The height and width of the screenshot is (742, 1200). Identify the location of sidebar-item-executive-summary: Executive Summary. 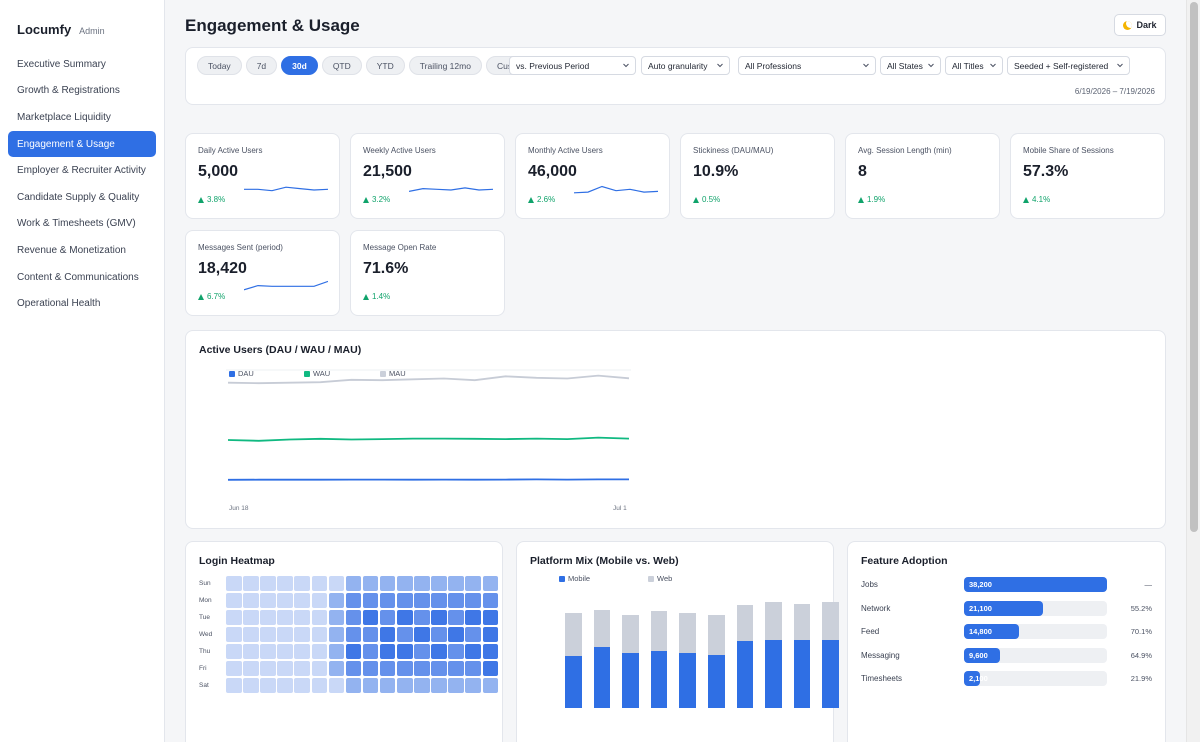
(61, 64).